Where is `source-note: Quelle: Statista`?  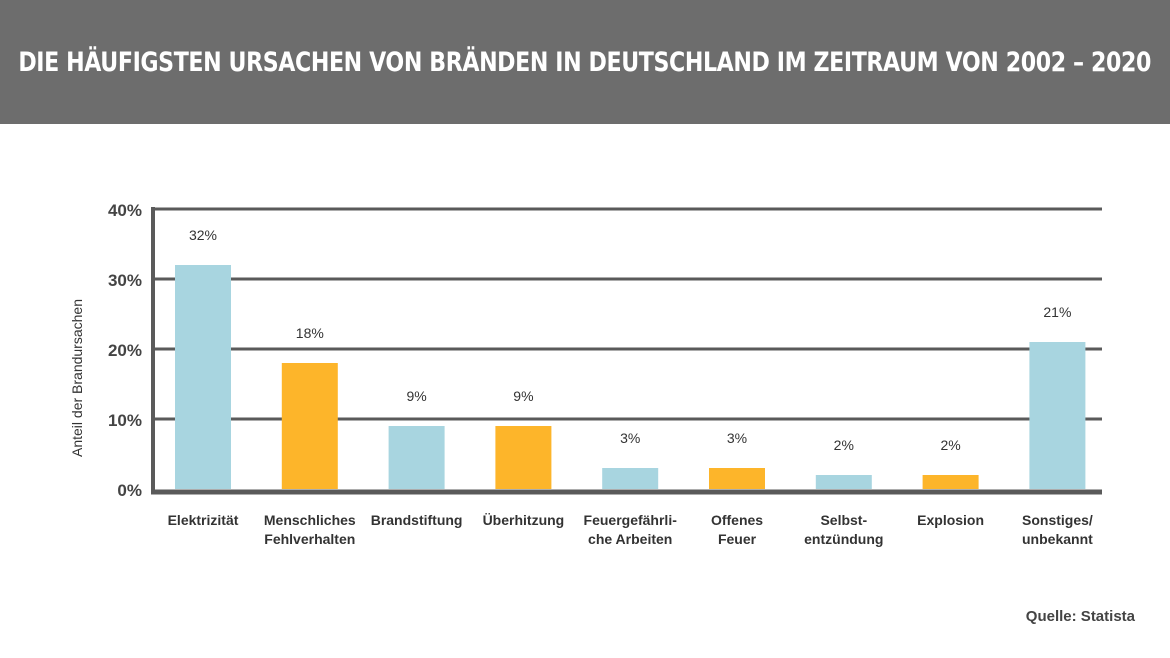 source-note: Quelle: Statista is located at coordinates (1080, 616).